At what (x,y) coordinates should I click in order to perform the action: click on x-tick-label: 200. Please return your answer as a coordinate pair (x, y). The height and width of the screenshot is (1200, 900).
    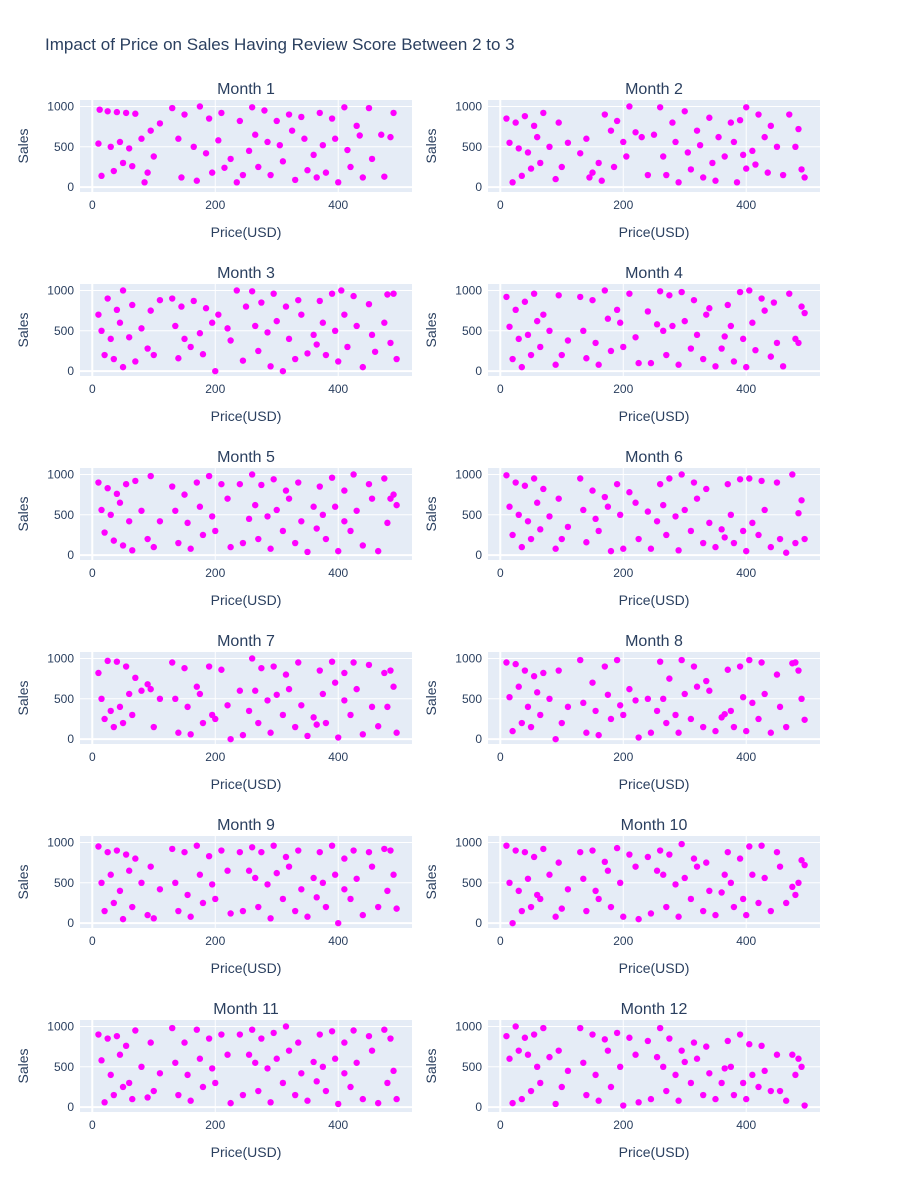
    Looking at the image, I should click on (623, 757).